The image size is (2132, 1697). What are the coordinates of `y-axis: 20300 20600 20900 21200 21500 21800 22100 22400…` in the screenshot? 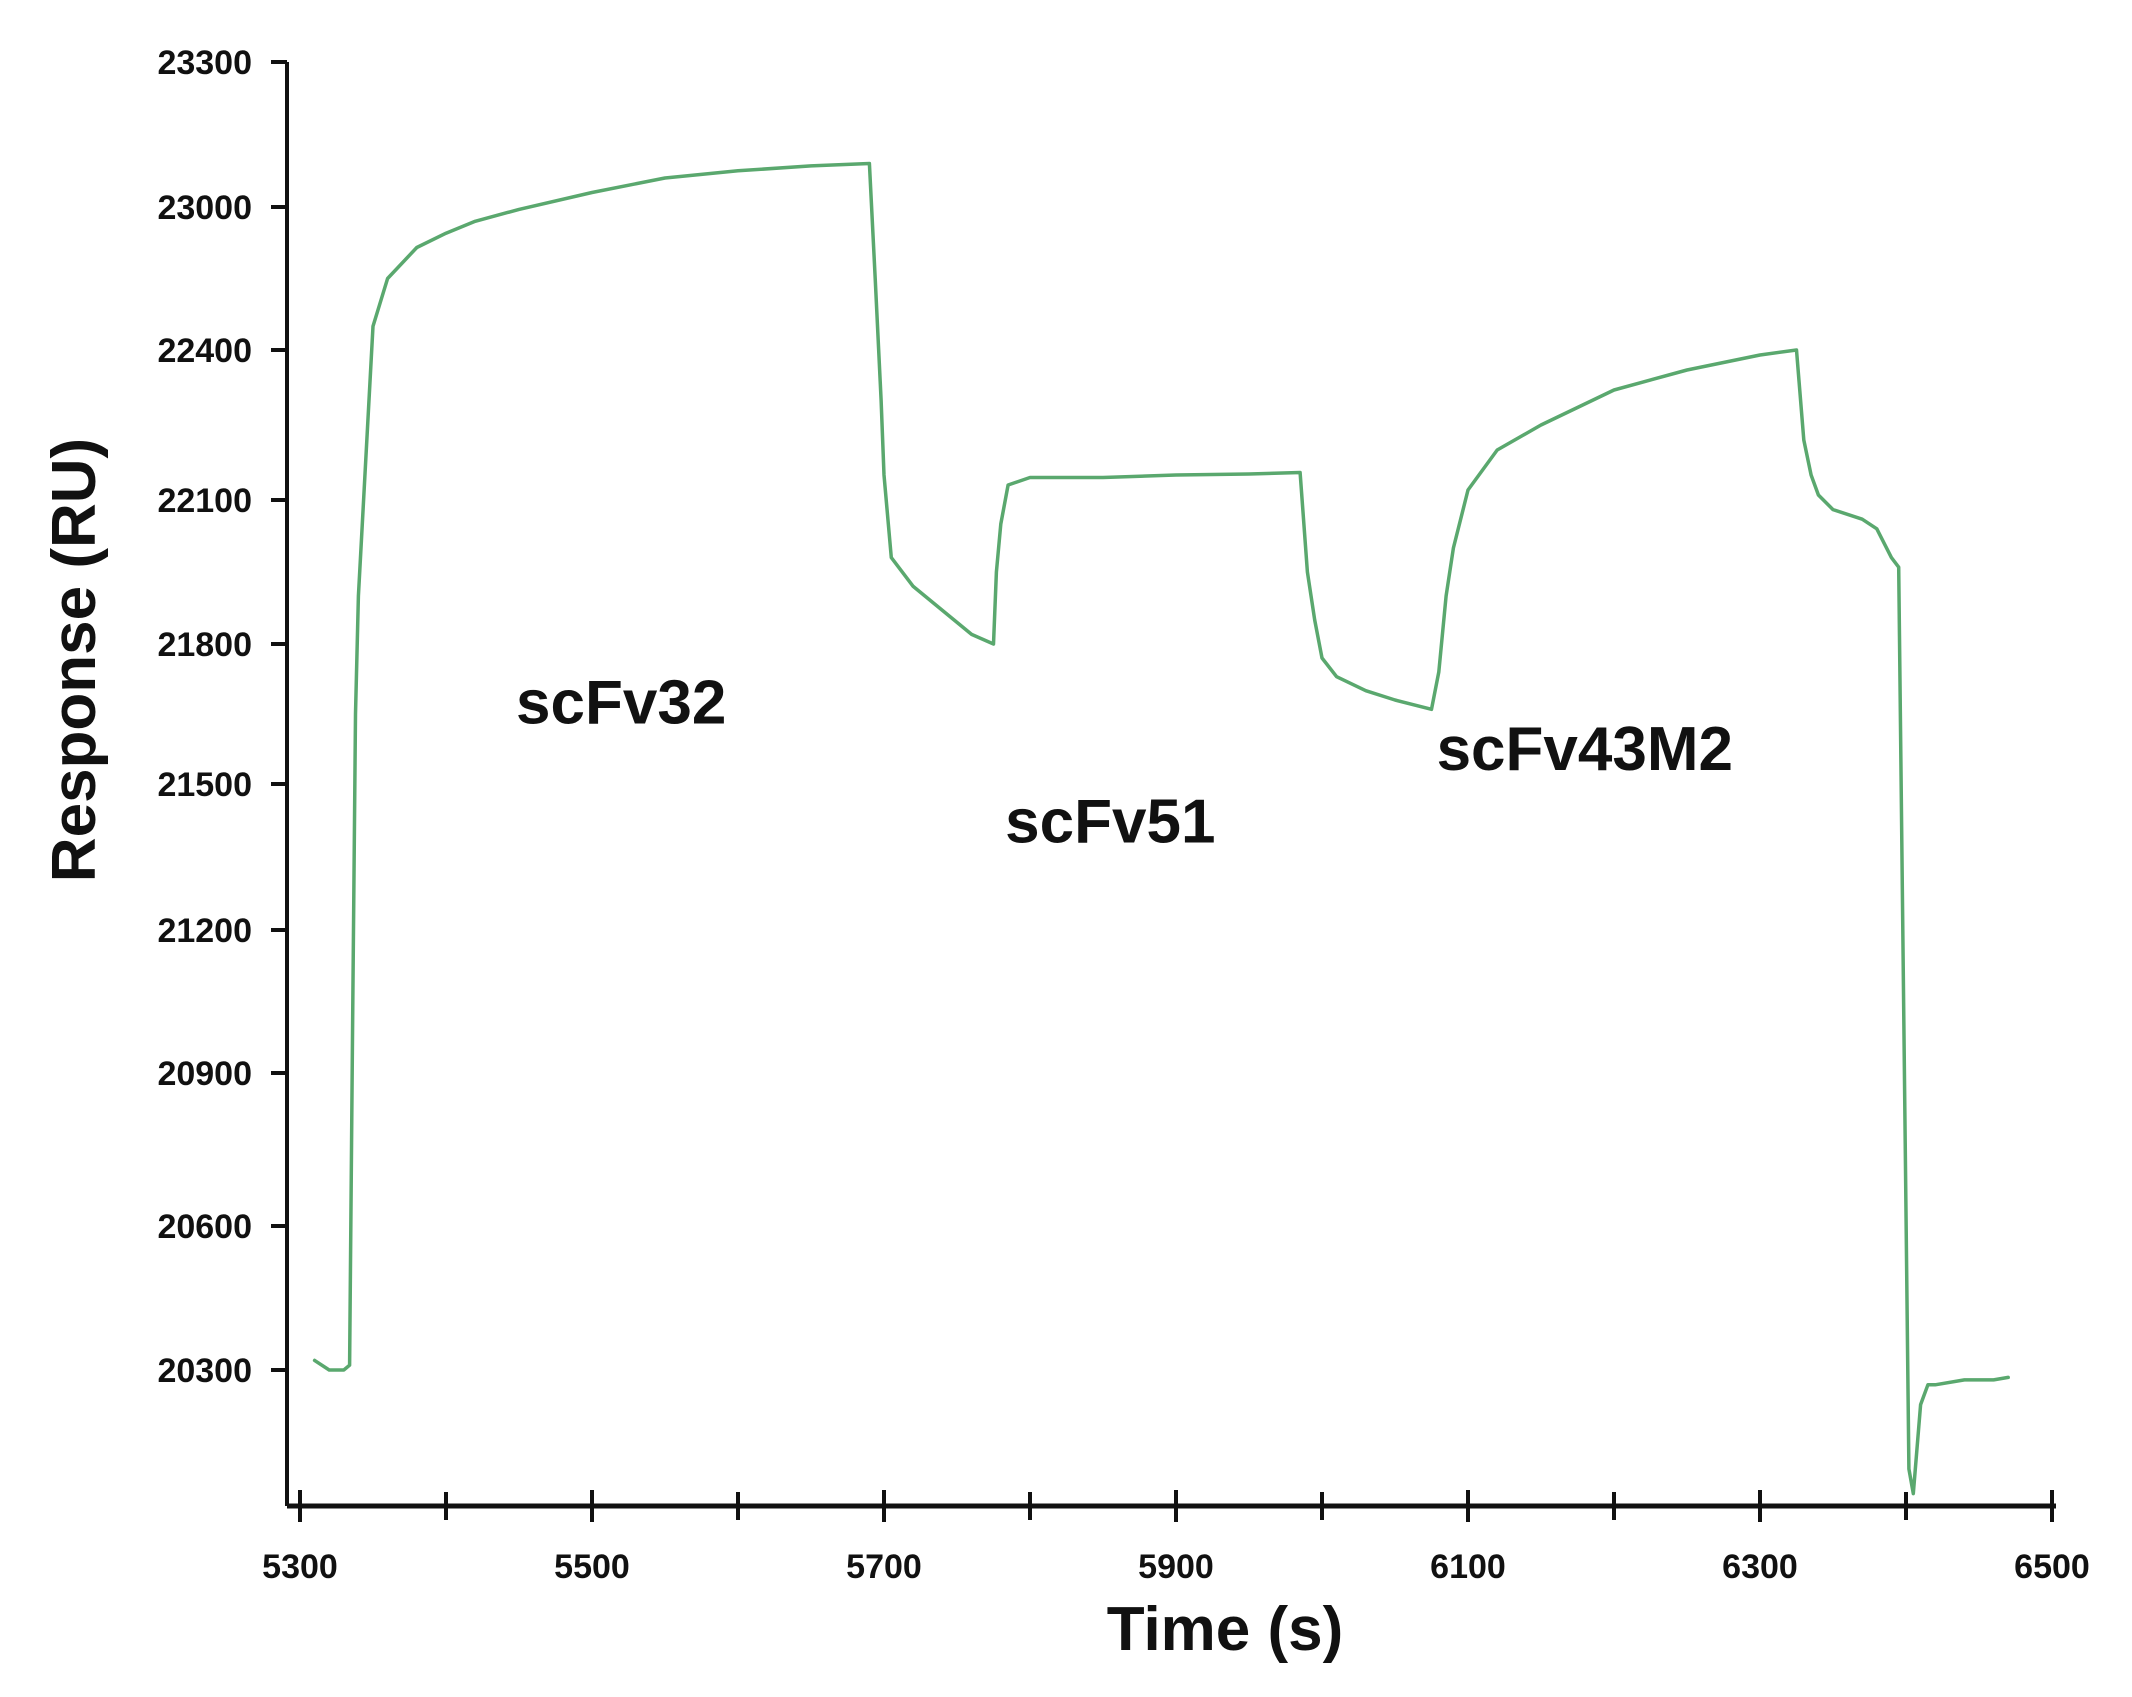 It's located at (223, 775).